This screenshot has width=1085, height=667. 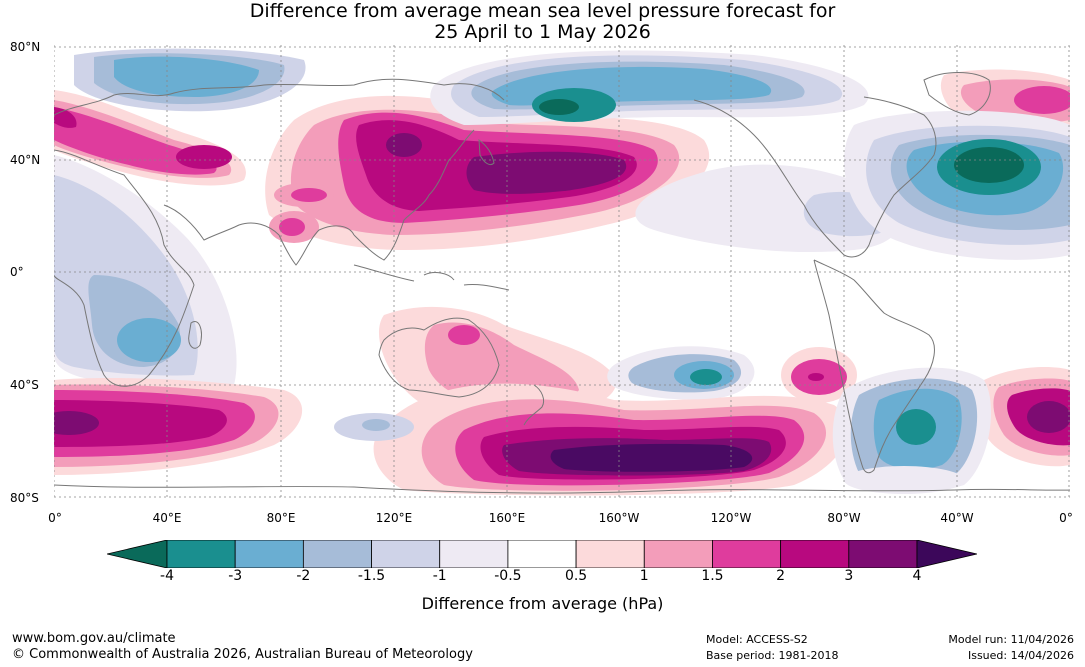 What do you see at coordinates (781, 576) in the screenshot?
I see `colorbar-tick-label: 2` at bounding box center [781, 576].